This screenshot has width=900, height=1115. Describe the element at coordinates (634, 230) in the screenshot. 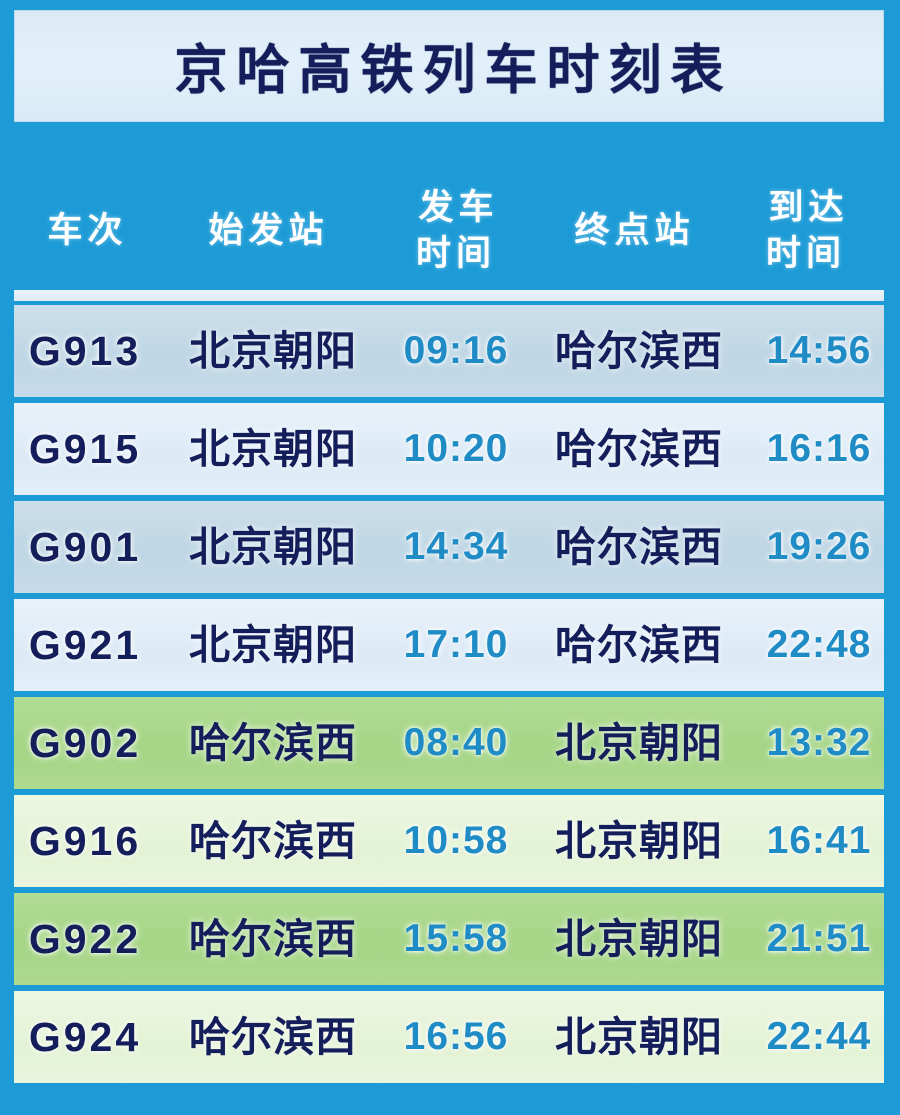

I see `column-header-destination: 终点站` at that location.